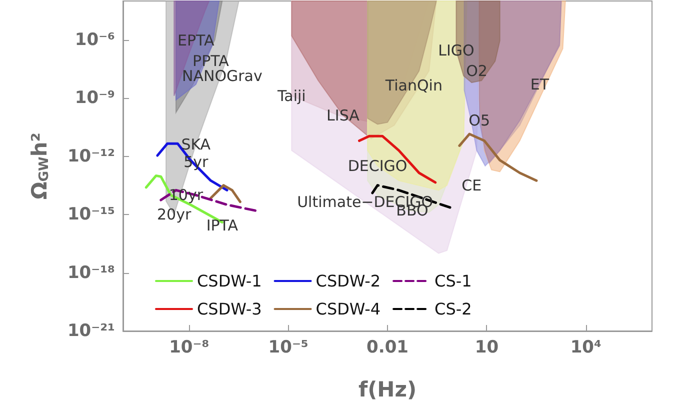 The height and width of the screenshot is (409, 689). Describe the element at coordinates (196, 145) in the screenshot. I see `annotation: SKA` at that location.